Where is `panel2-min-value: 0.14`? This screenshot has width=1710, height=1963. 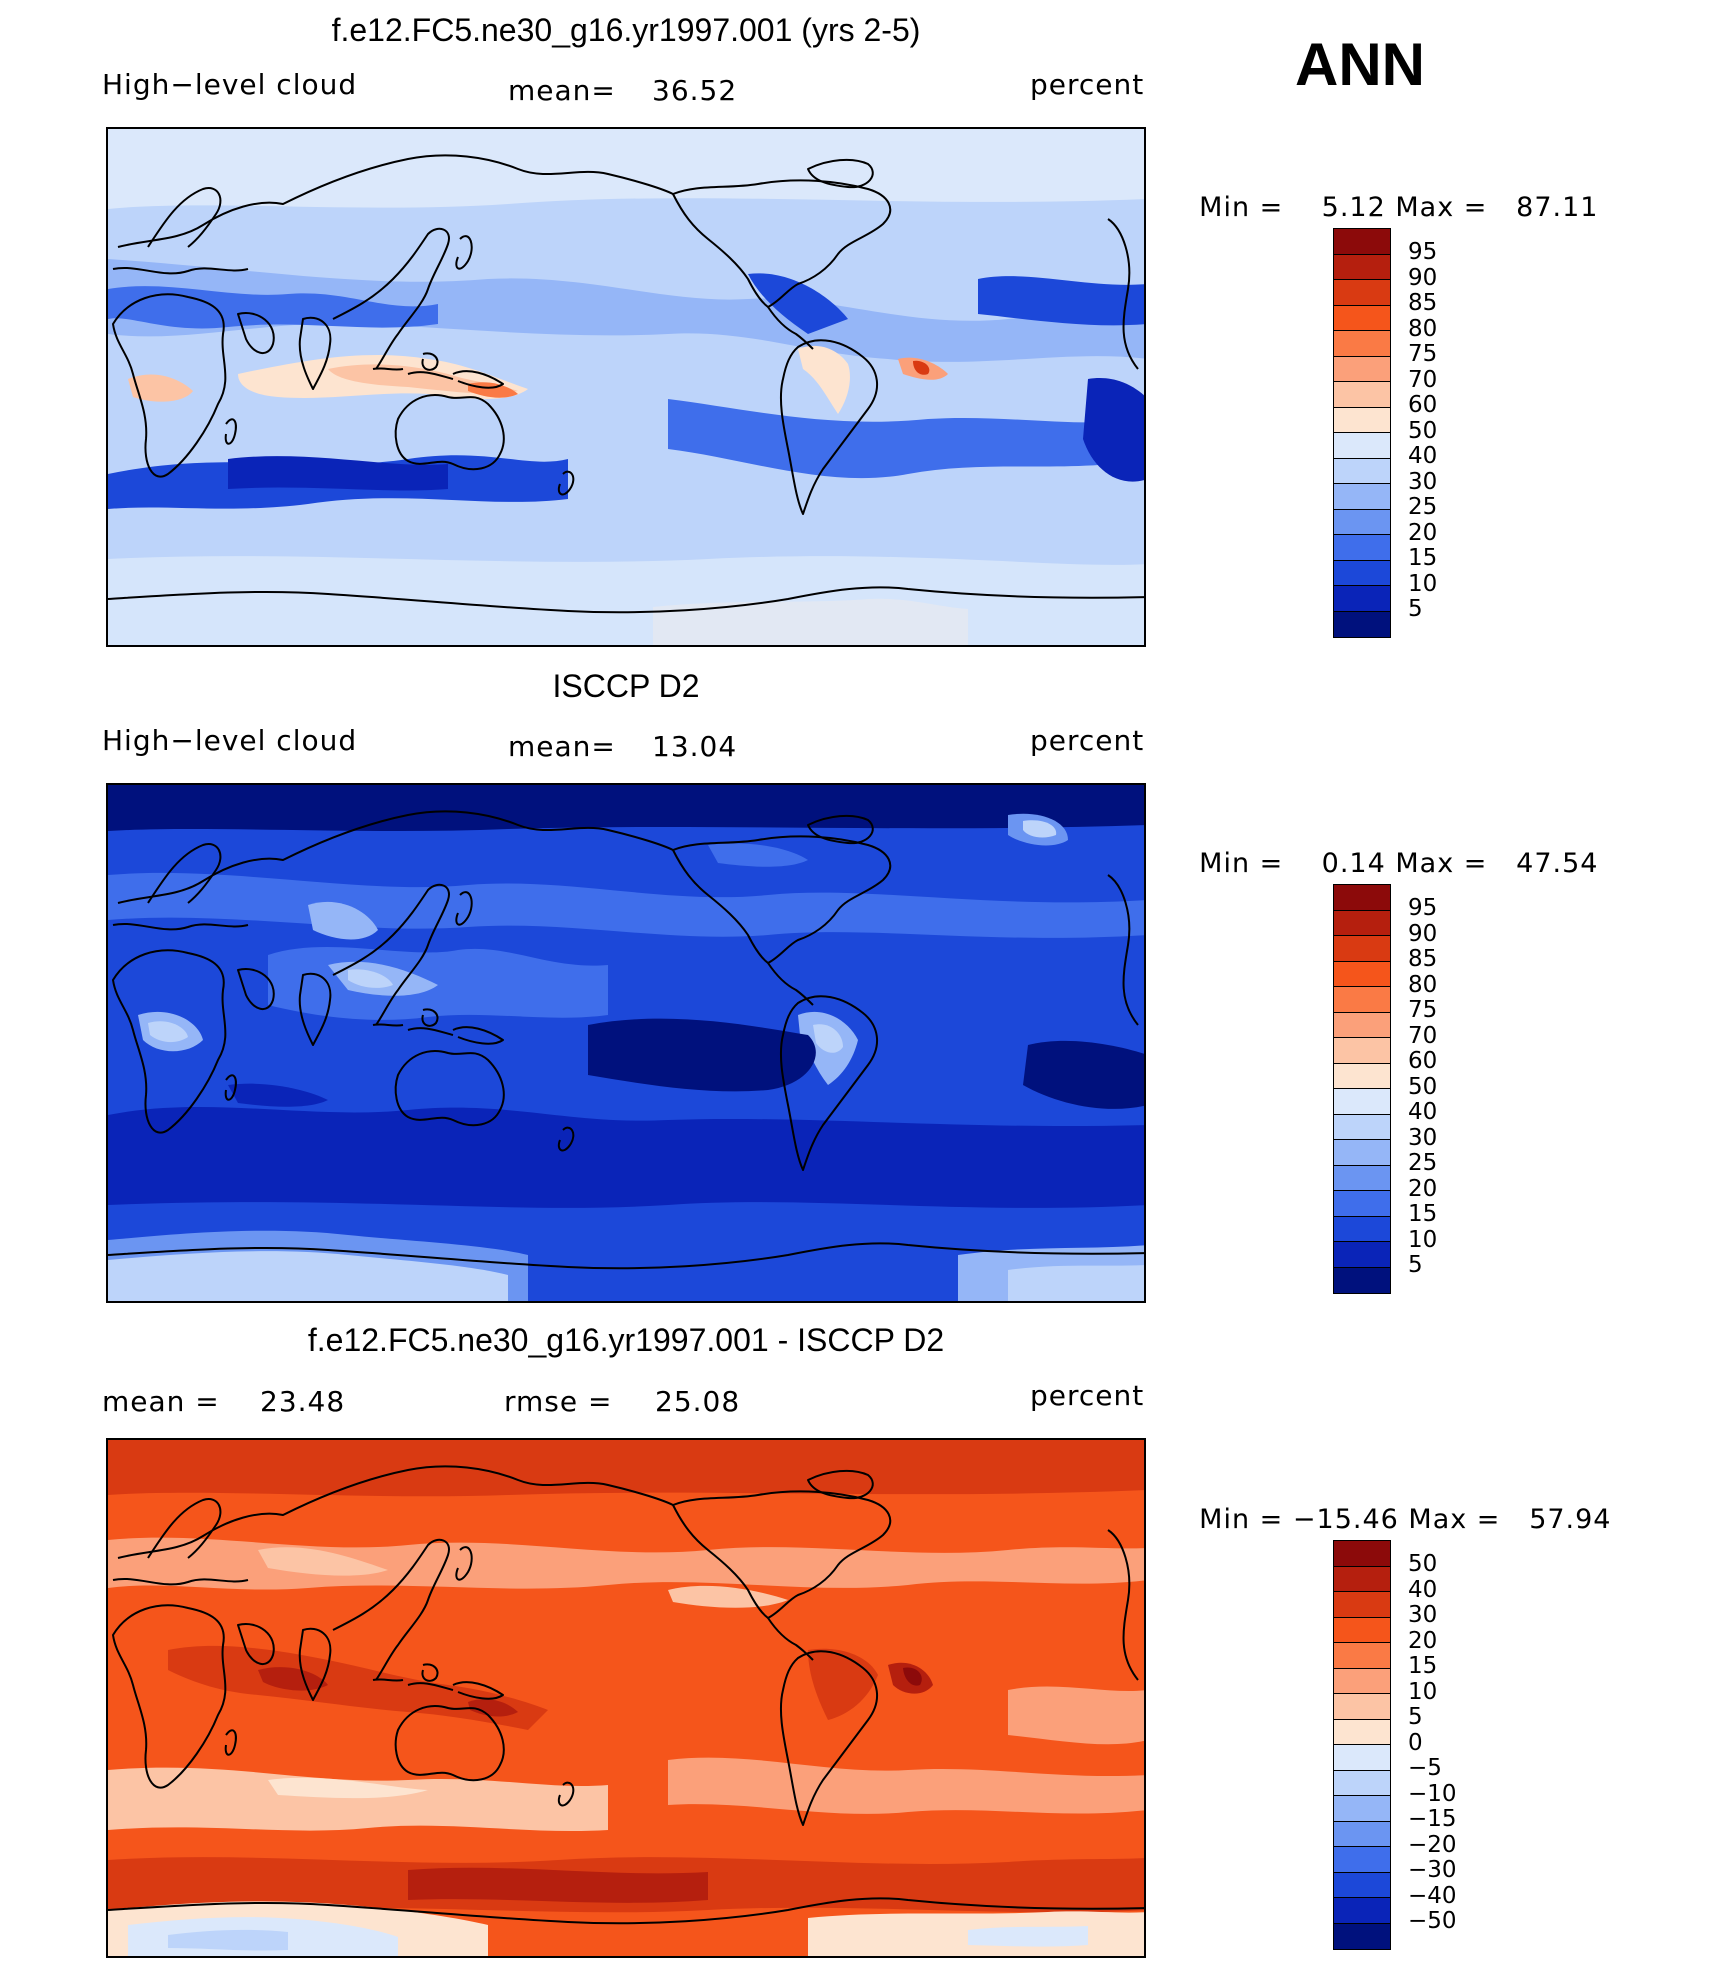 panel2-min-value: 0.14 is located at coordinates (1353, 863).